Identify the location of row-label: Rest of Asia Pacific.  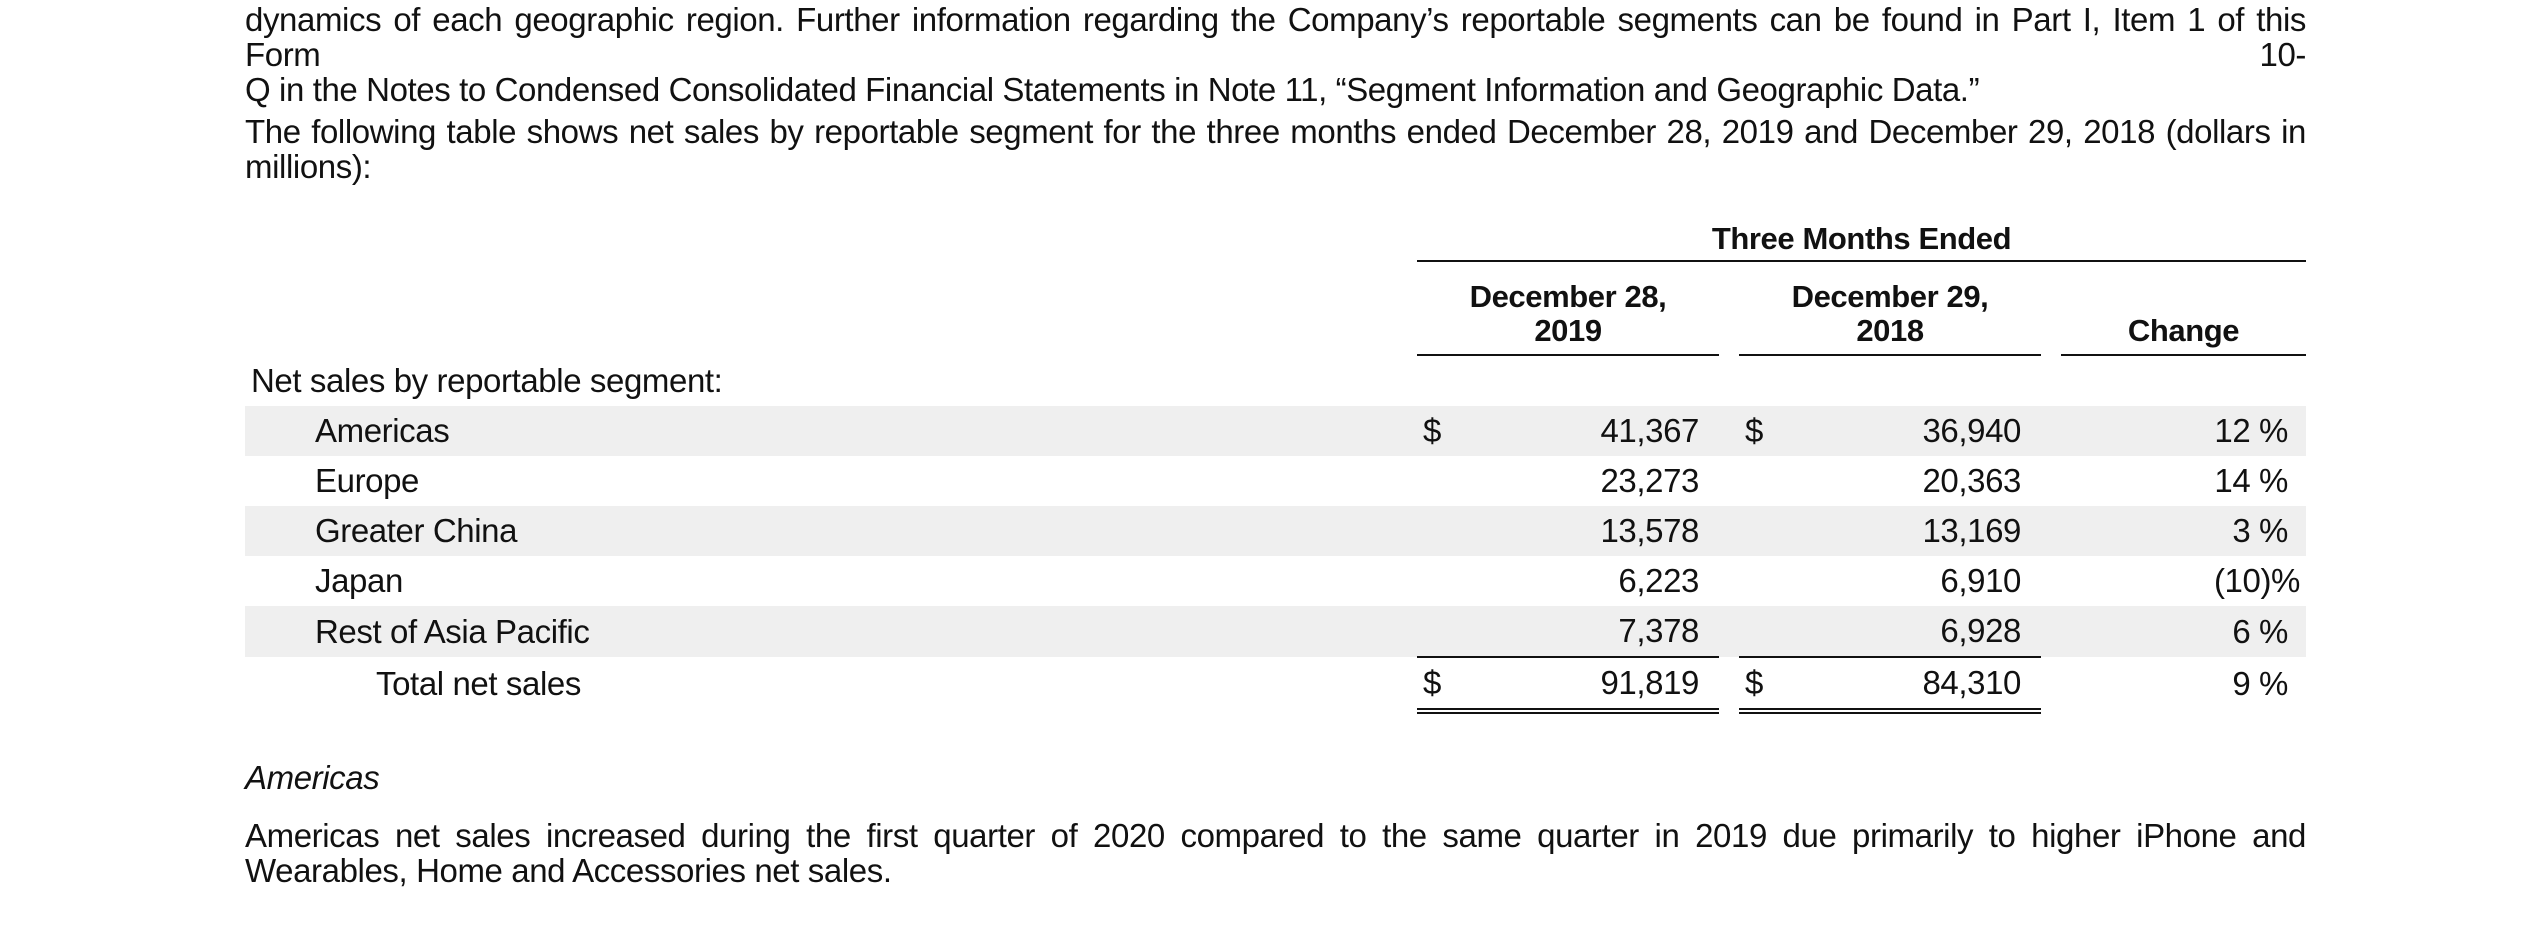
(831, 631).